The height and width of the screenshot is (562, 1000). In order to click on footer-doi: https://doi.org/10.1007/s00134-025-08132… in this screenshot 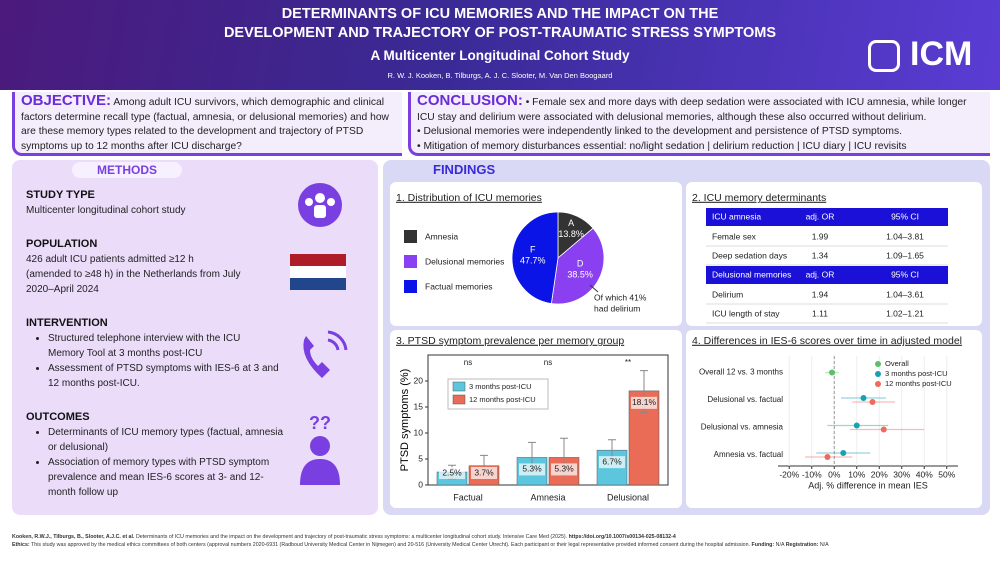, I will do `click(622, 537)`.